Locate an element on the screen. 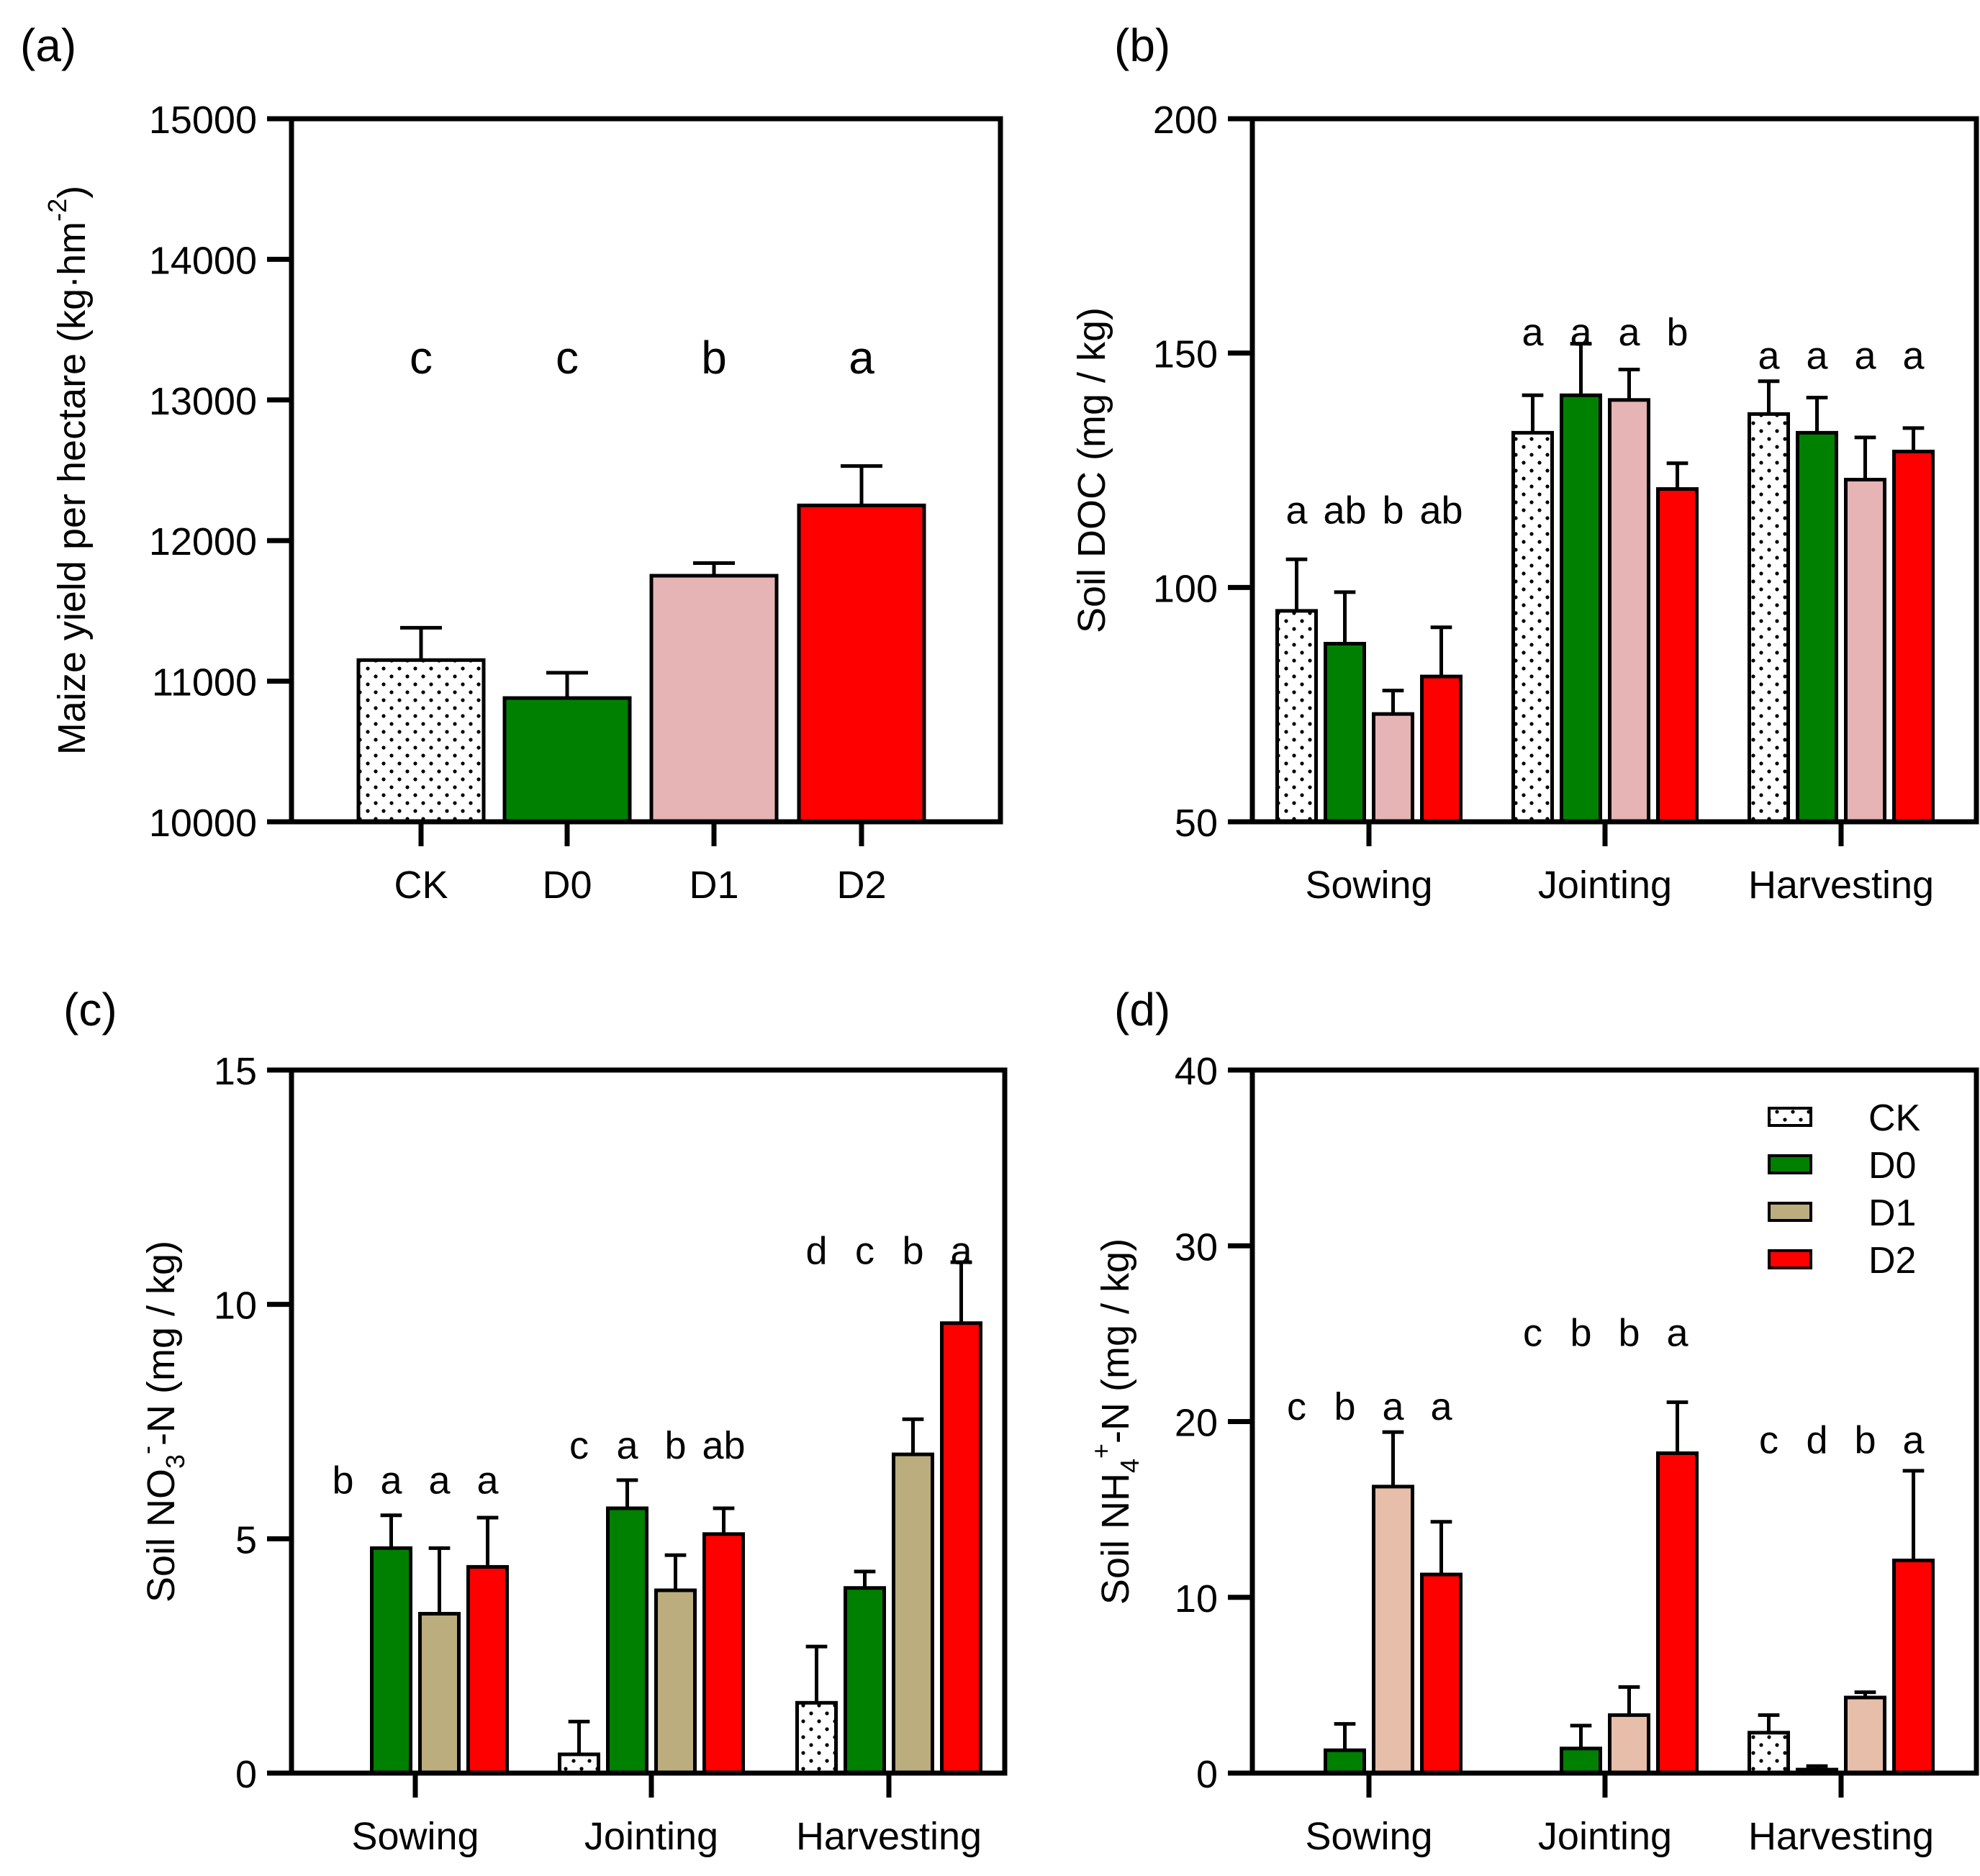 The width and height of the screenshot is (1980, 1876). x-tick-label: CK is located at coordinates (421, 885).